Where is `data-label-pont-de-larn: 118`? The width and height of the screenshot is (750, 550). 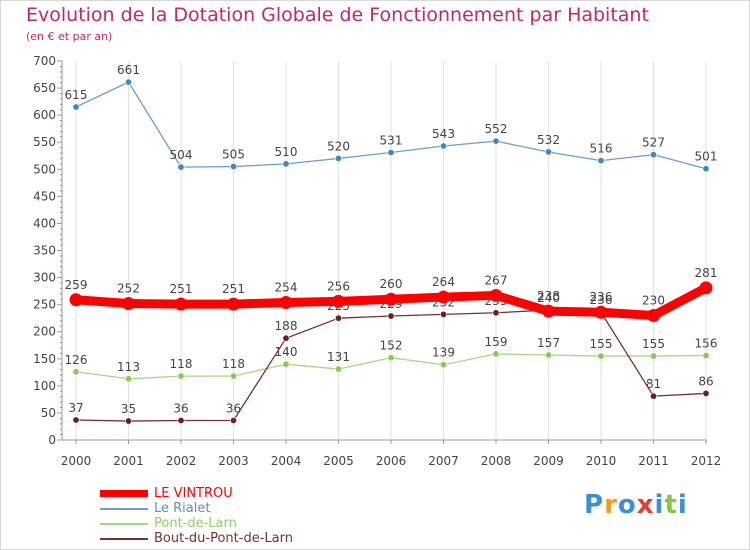
data-label-pont-de-larn: 118 is located at coordinates (181, 364).